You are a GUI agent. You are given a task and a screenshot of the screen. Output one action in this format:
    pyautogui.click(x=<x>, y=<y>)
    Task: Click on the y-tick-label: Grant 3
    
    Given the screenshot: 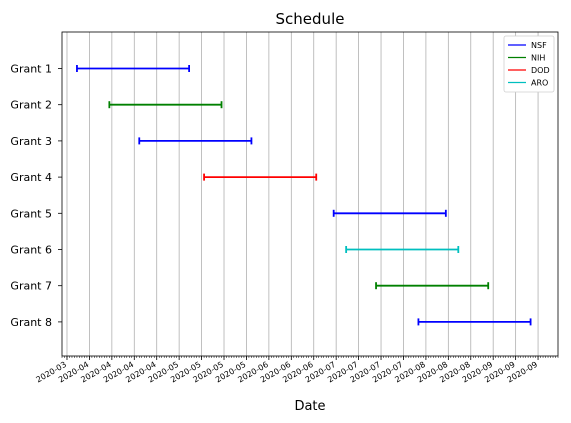 What is the action you would take?
    pyautogui.click(x=31, y=141)
    